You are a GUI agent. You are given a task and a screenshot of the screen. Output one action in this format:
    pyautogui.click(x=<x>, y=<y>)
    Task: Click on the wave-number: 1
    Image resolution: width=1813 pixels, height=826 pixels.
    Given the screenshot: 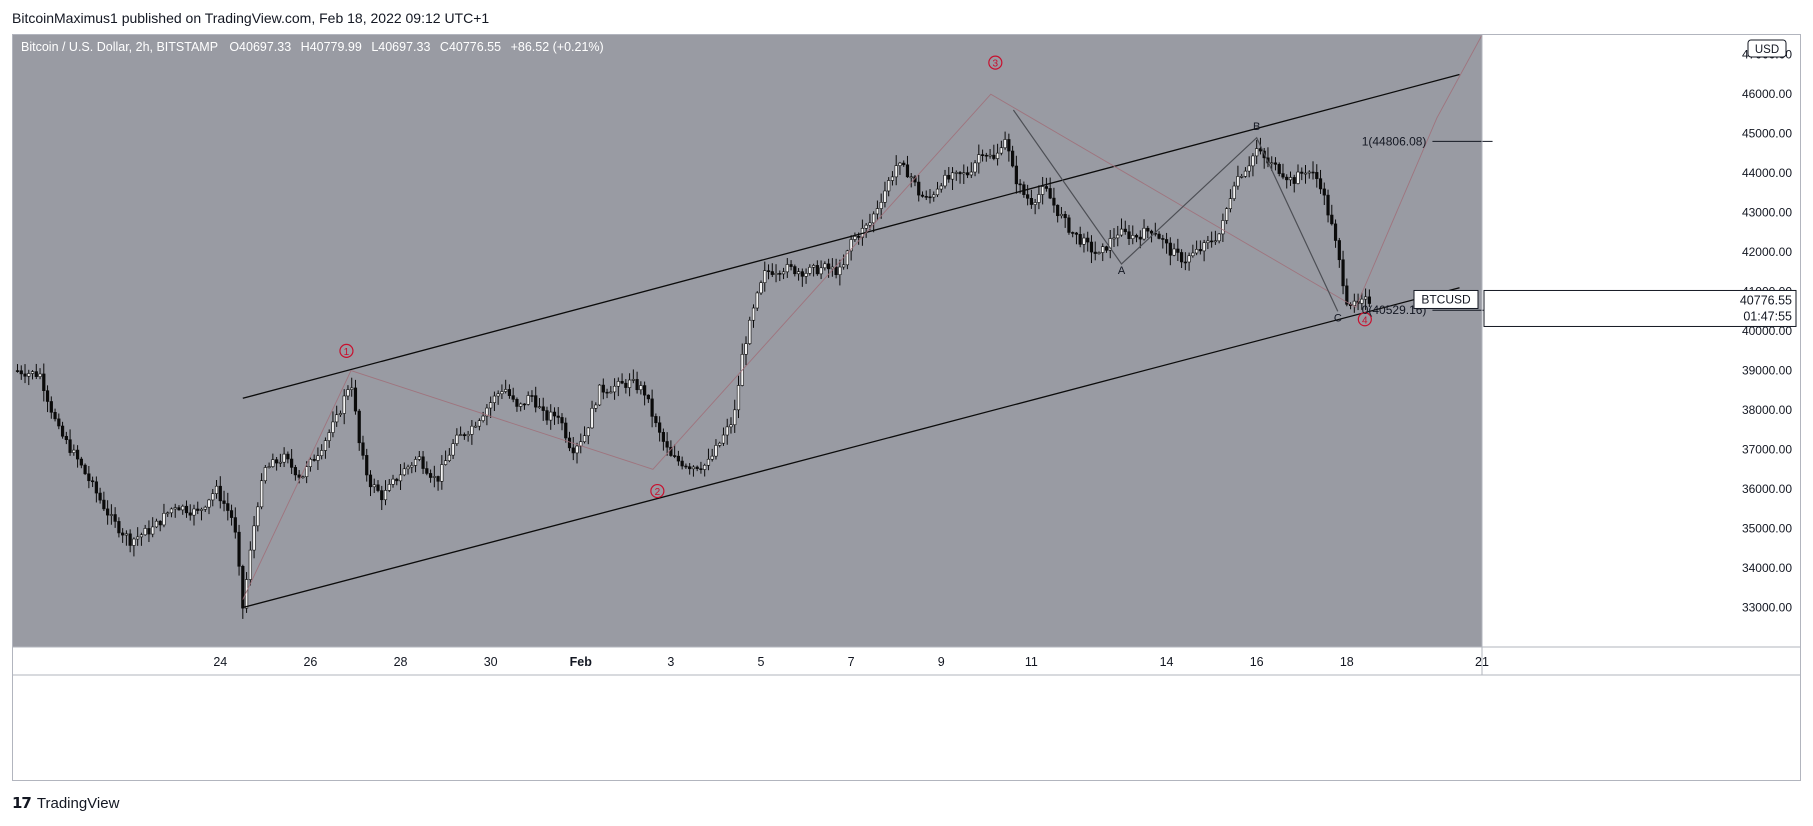 What is the action you would take?
    pyautogui.click(x=347, y=352)
    